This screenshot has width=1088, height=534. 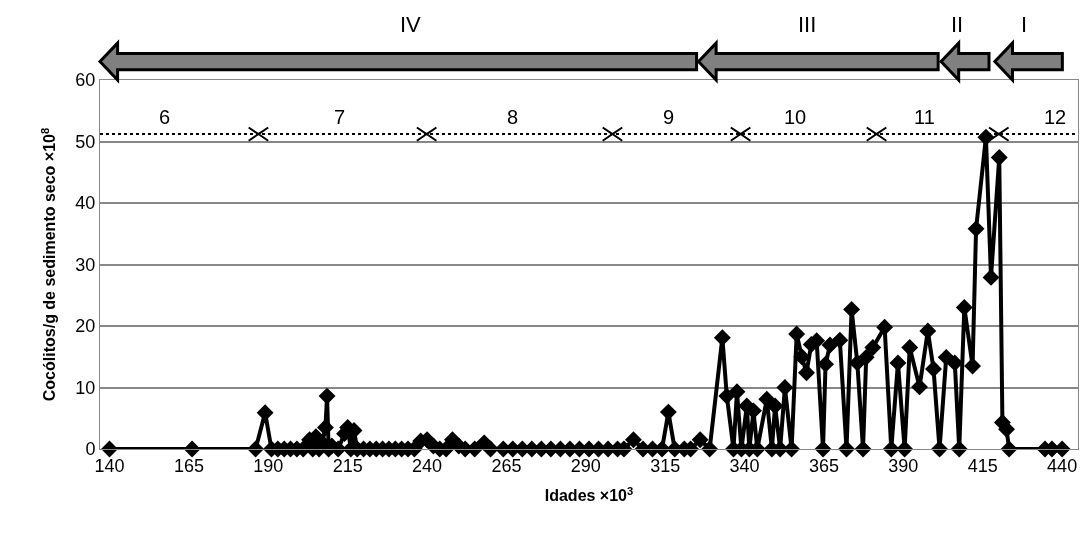 I want to click on annotation: 11, so click(x=924, y=117).